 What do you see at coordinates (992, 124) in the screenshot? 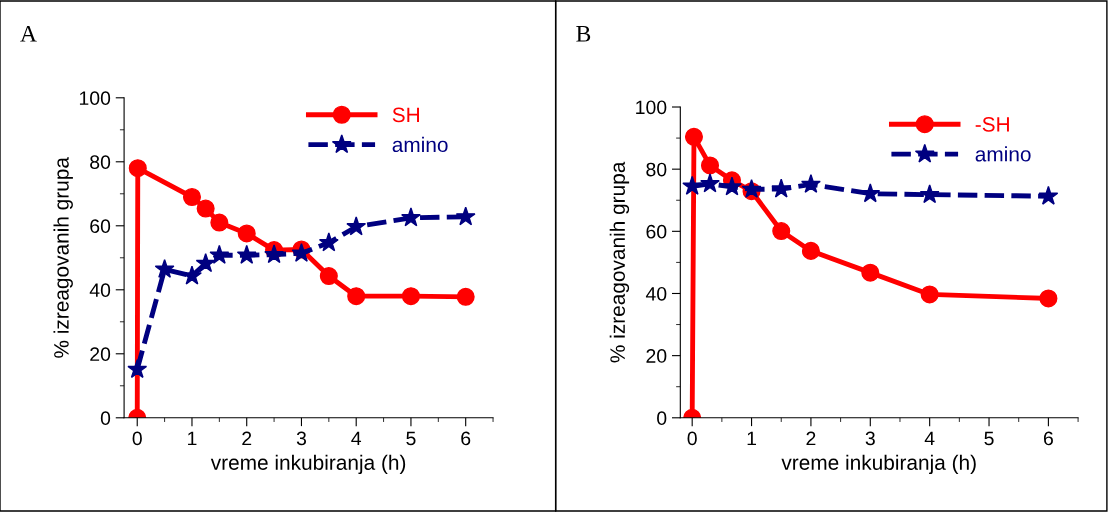
I see `legend-label: -SH` at bounding box center [992, 124].